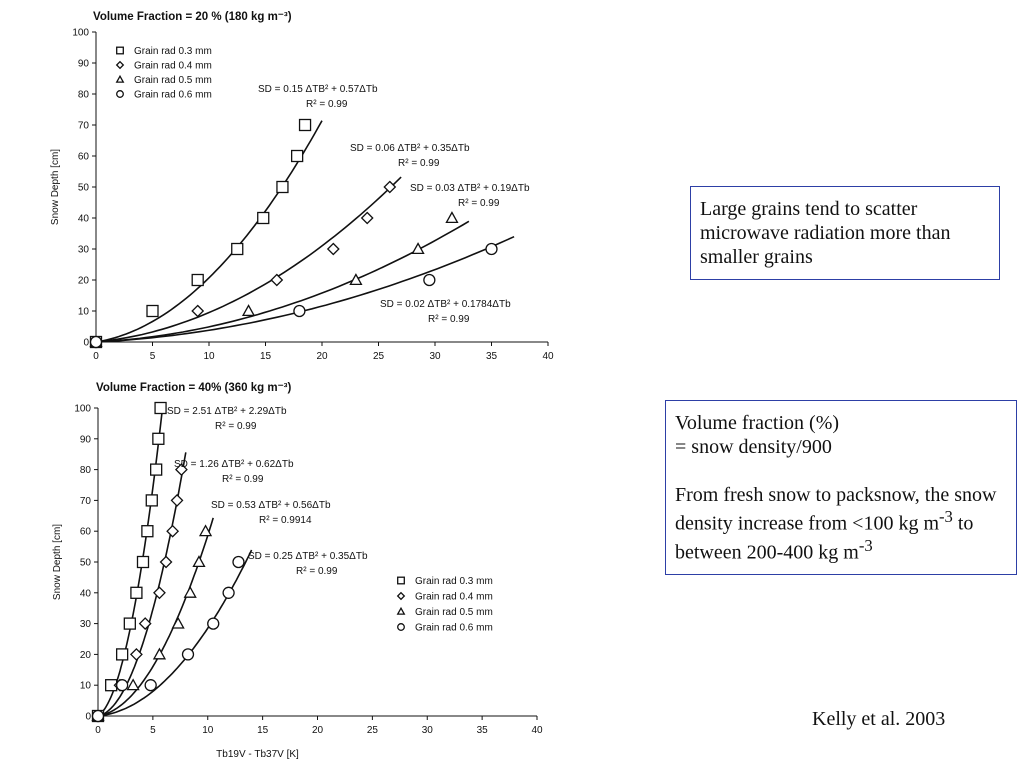 The height and width of the screenshot is (768, 1024). What do you see at coordinates (234, 464) in the screenshot?
I see `fit-equation: SD = 1.26 ΔTB² + 0.62ΔTb` at bounding box center [234, 464].